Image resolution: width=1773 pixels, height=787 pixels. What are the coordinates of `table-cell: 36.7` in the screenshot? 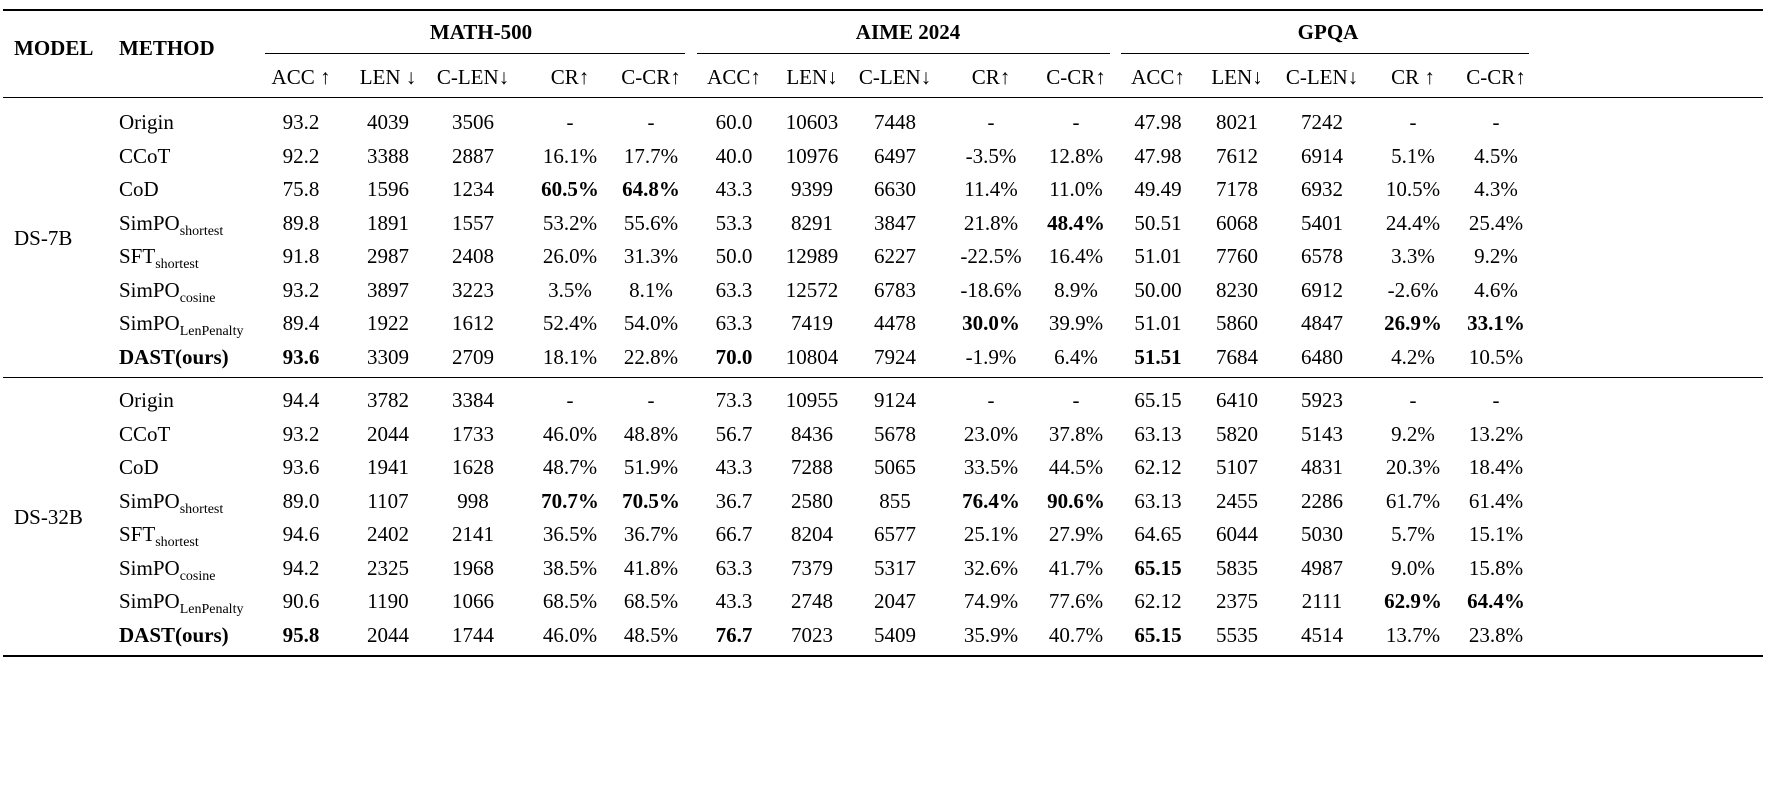 It's located at (734, 501).